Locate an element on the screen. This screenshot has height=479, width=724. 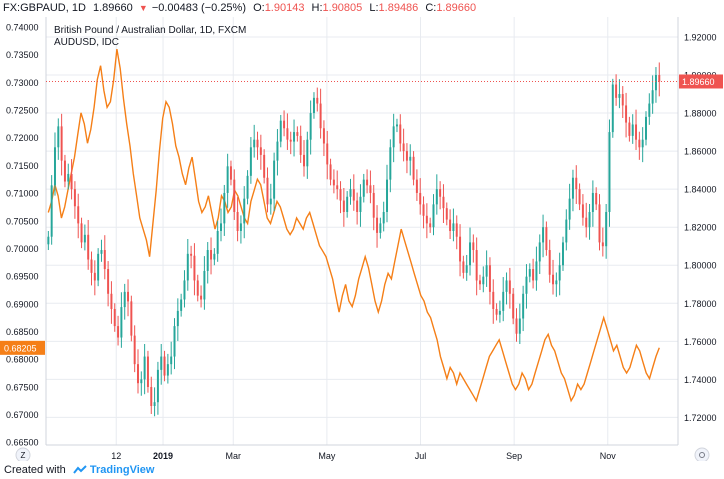
right-price-badge is located at coordinates (701, 81).